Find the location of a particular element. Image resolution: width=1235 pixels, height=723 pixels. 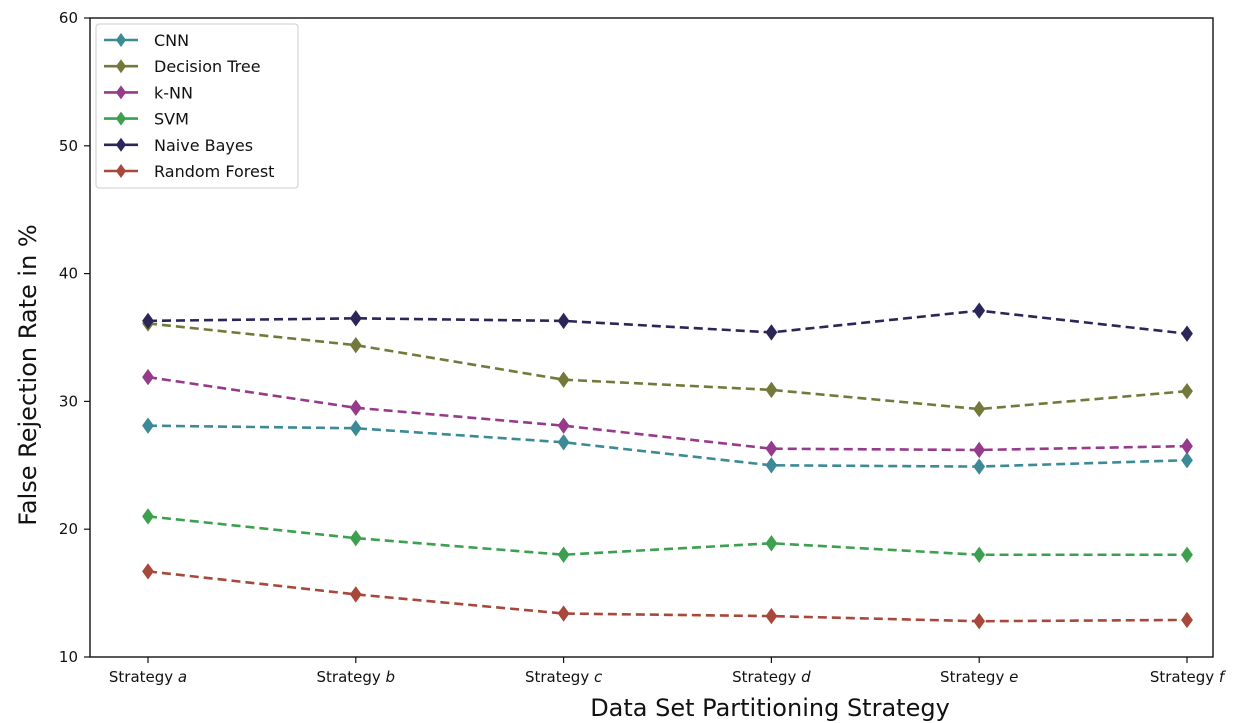

legend-box is located at coordinates (197, 106).